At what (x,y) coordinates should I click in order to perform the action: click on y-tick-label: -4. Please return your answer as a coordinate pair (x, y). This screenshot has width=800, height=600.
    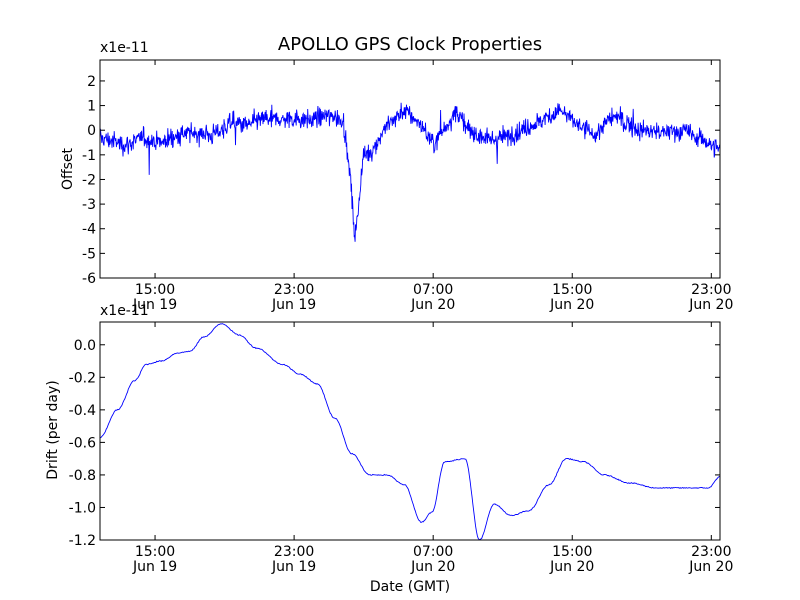
    Looking at the image, I should click on (89, 230).